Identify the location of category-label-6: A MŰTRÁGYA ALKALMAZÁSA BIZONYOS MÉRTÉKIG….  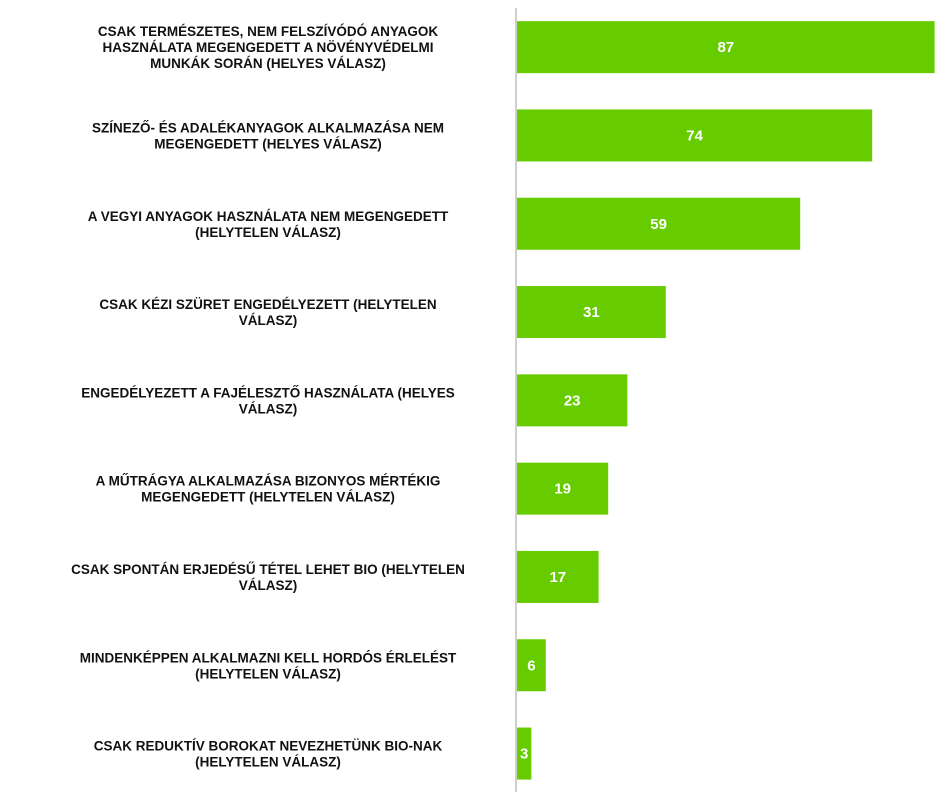
(268, 489).